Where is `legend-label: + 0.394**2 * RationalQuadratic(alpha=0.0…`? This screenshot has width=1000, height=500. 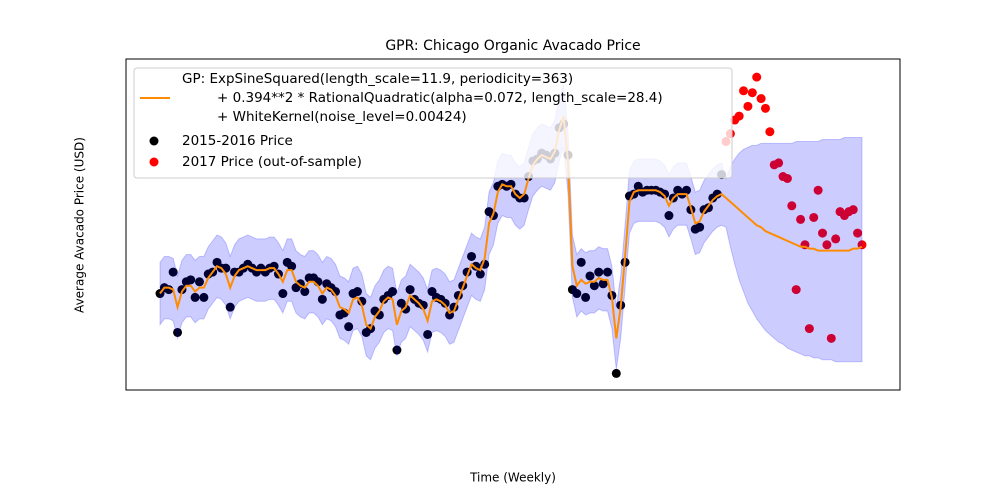
legend-label: + 0.394**2 * RationalQuadratic(alpha=0.0… is located at coordinates (440, 98).